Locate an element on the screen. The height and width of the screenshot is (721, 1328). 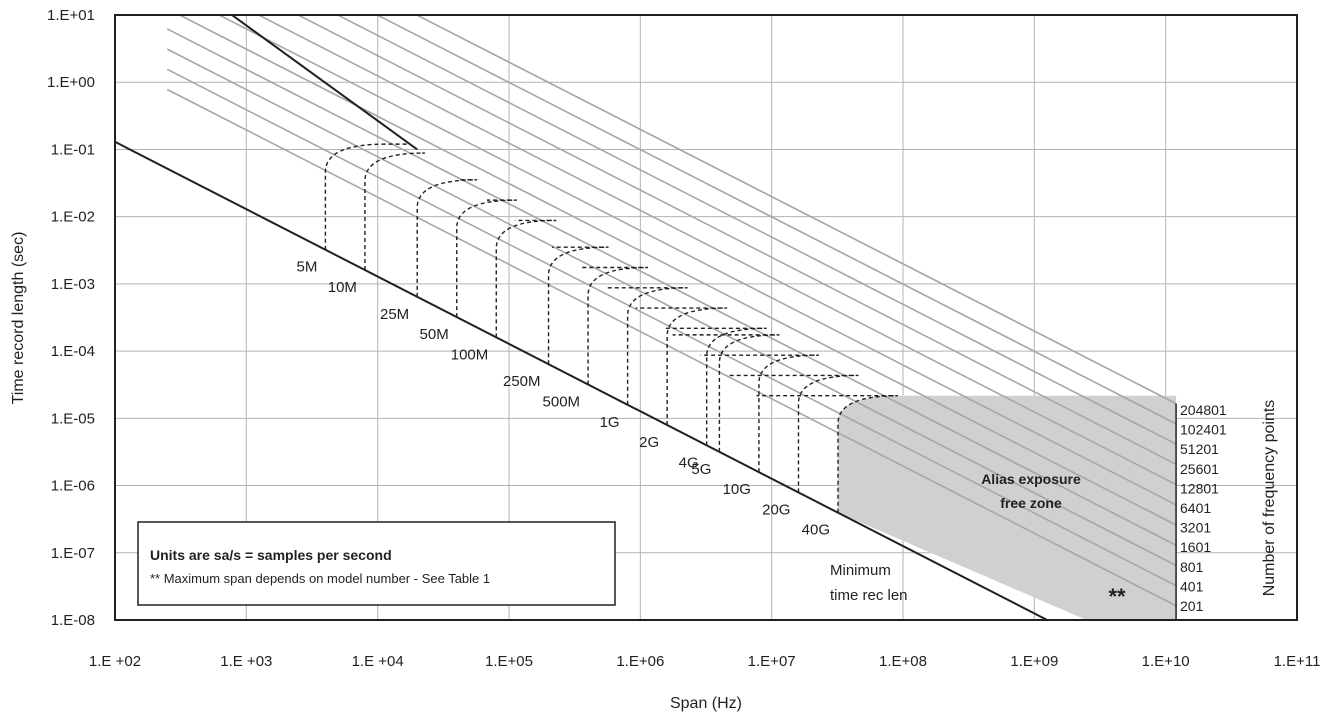
sample-rate-label: 25M is located at coordinates (394, 314).